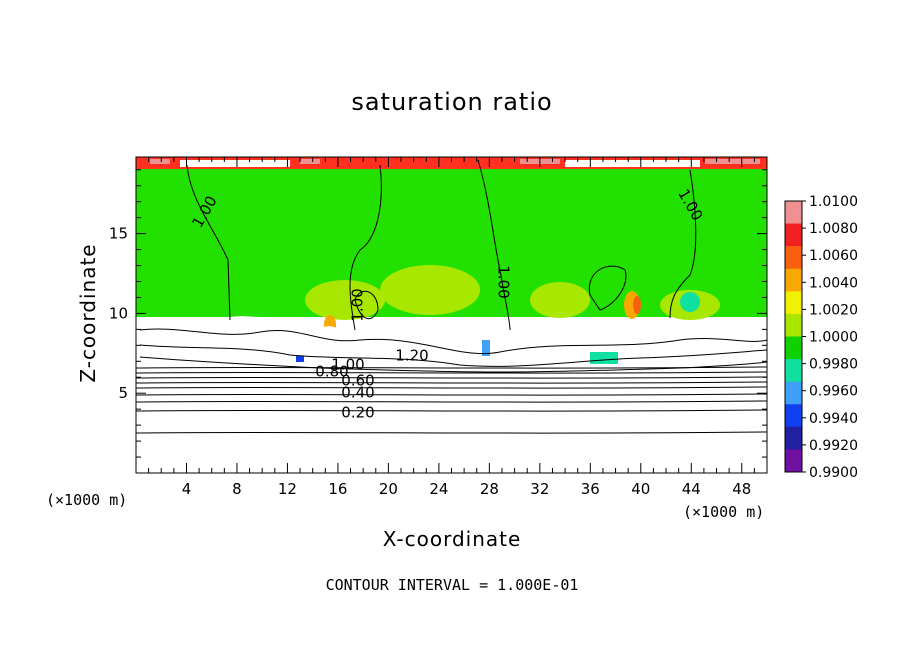 The image size is (904, 654). What do you see at coordinates (724, 512) in the screenshot?
I see `x-unit-label-right: (×1000 m)` at bounding box center [724, 512].